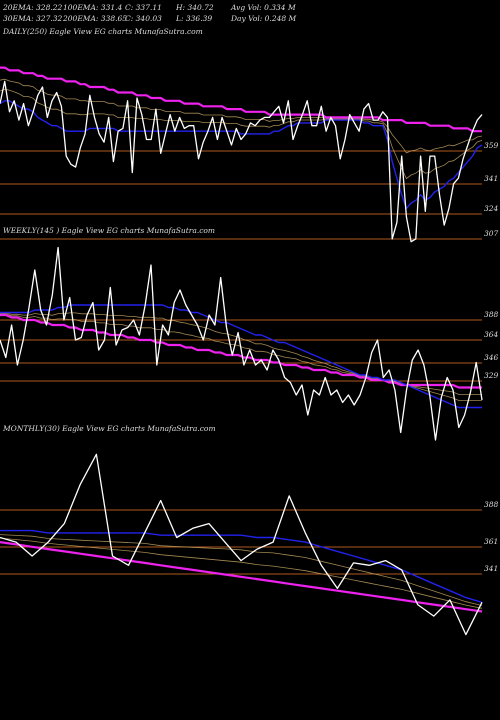  I want to click on weekly-ema20-line, so click(241, 356).